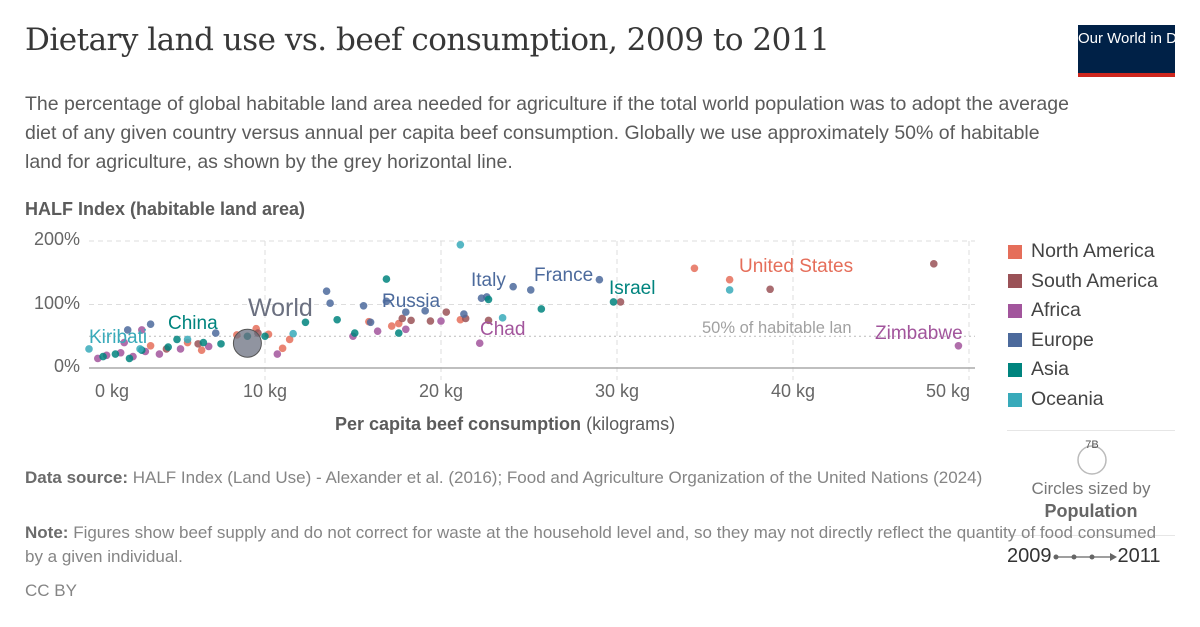 The width and height of the screenshot is (1200, 627). Describe the element at coordinates (56, 303) in the screenshot. I see `y-tick-label: 100%` at that location.